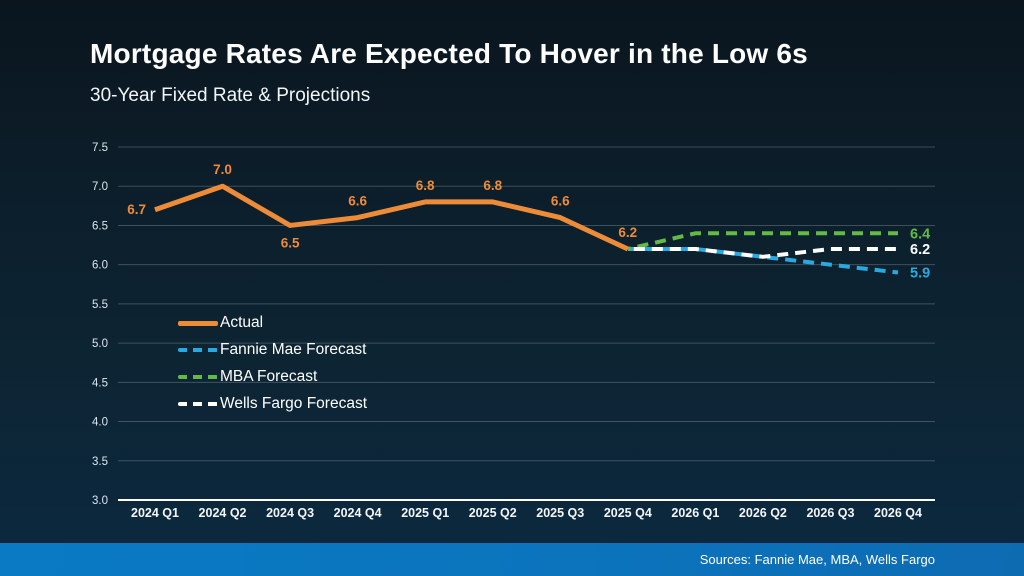 The width and height of the screenshot is (1024, 576). I want to click on legend-label-mba: MBA Forecast, so click(269, 376).